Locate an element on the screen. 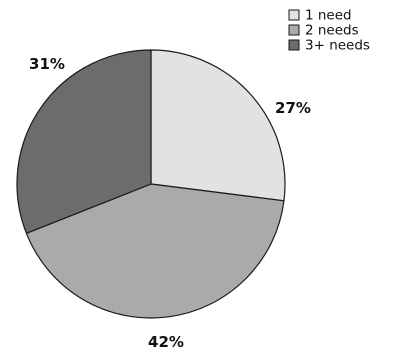 The width and height of the screenshot is (400, 349). slice-percentage-label-1: 27% is located at coordinates (293, 108).